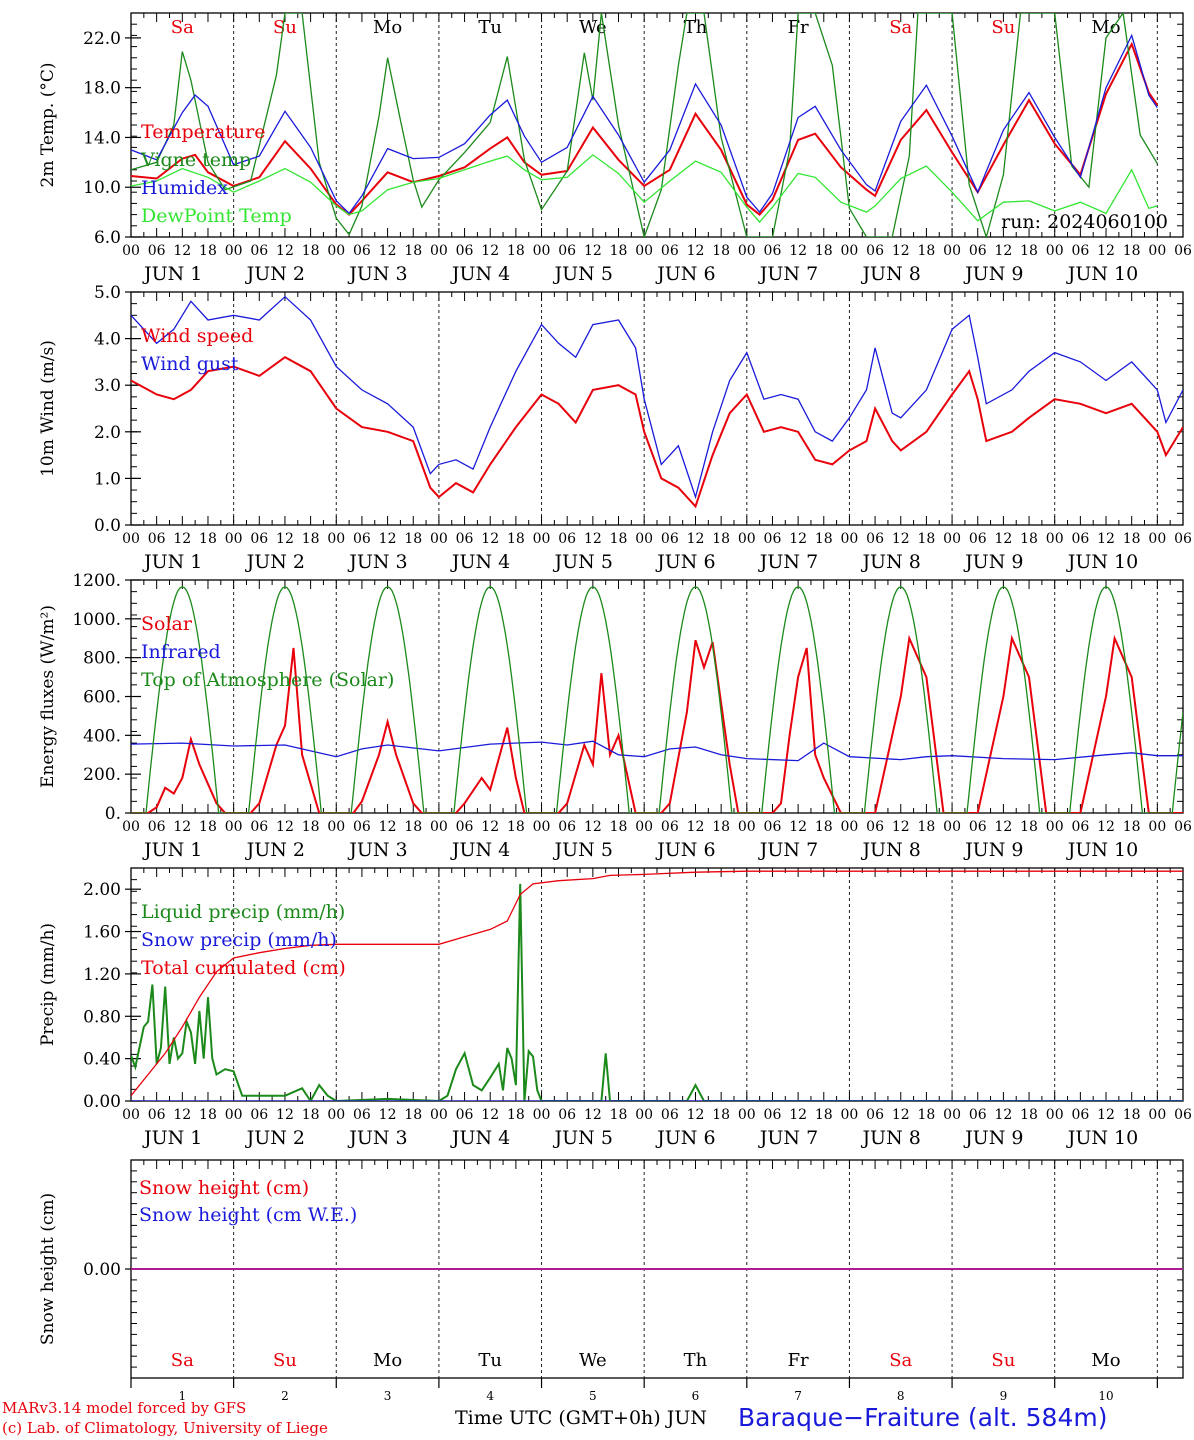 Image resolution: width=1194 pixels, height=1440 pixels. Describe the element at coordinates (685, 562) in the screenshot. I see `date-label: JUN 6` at that location.